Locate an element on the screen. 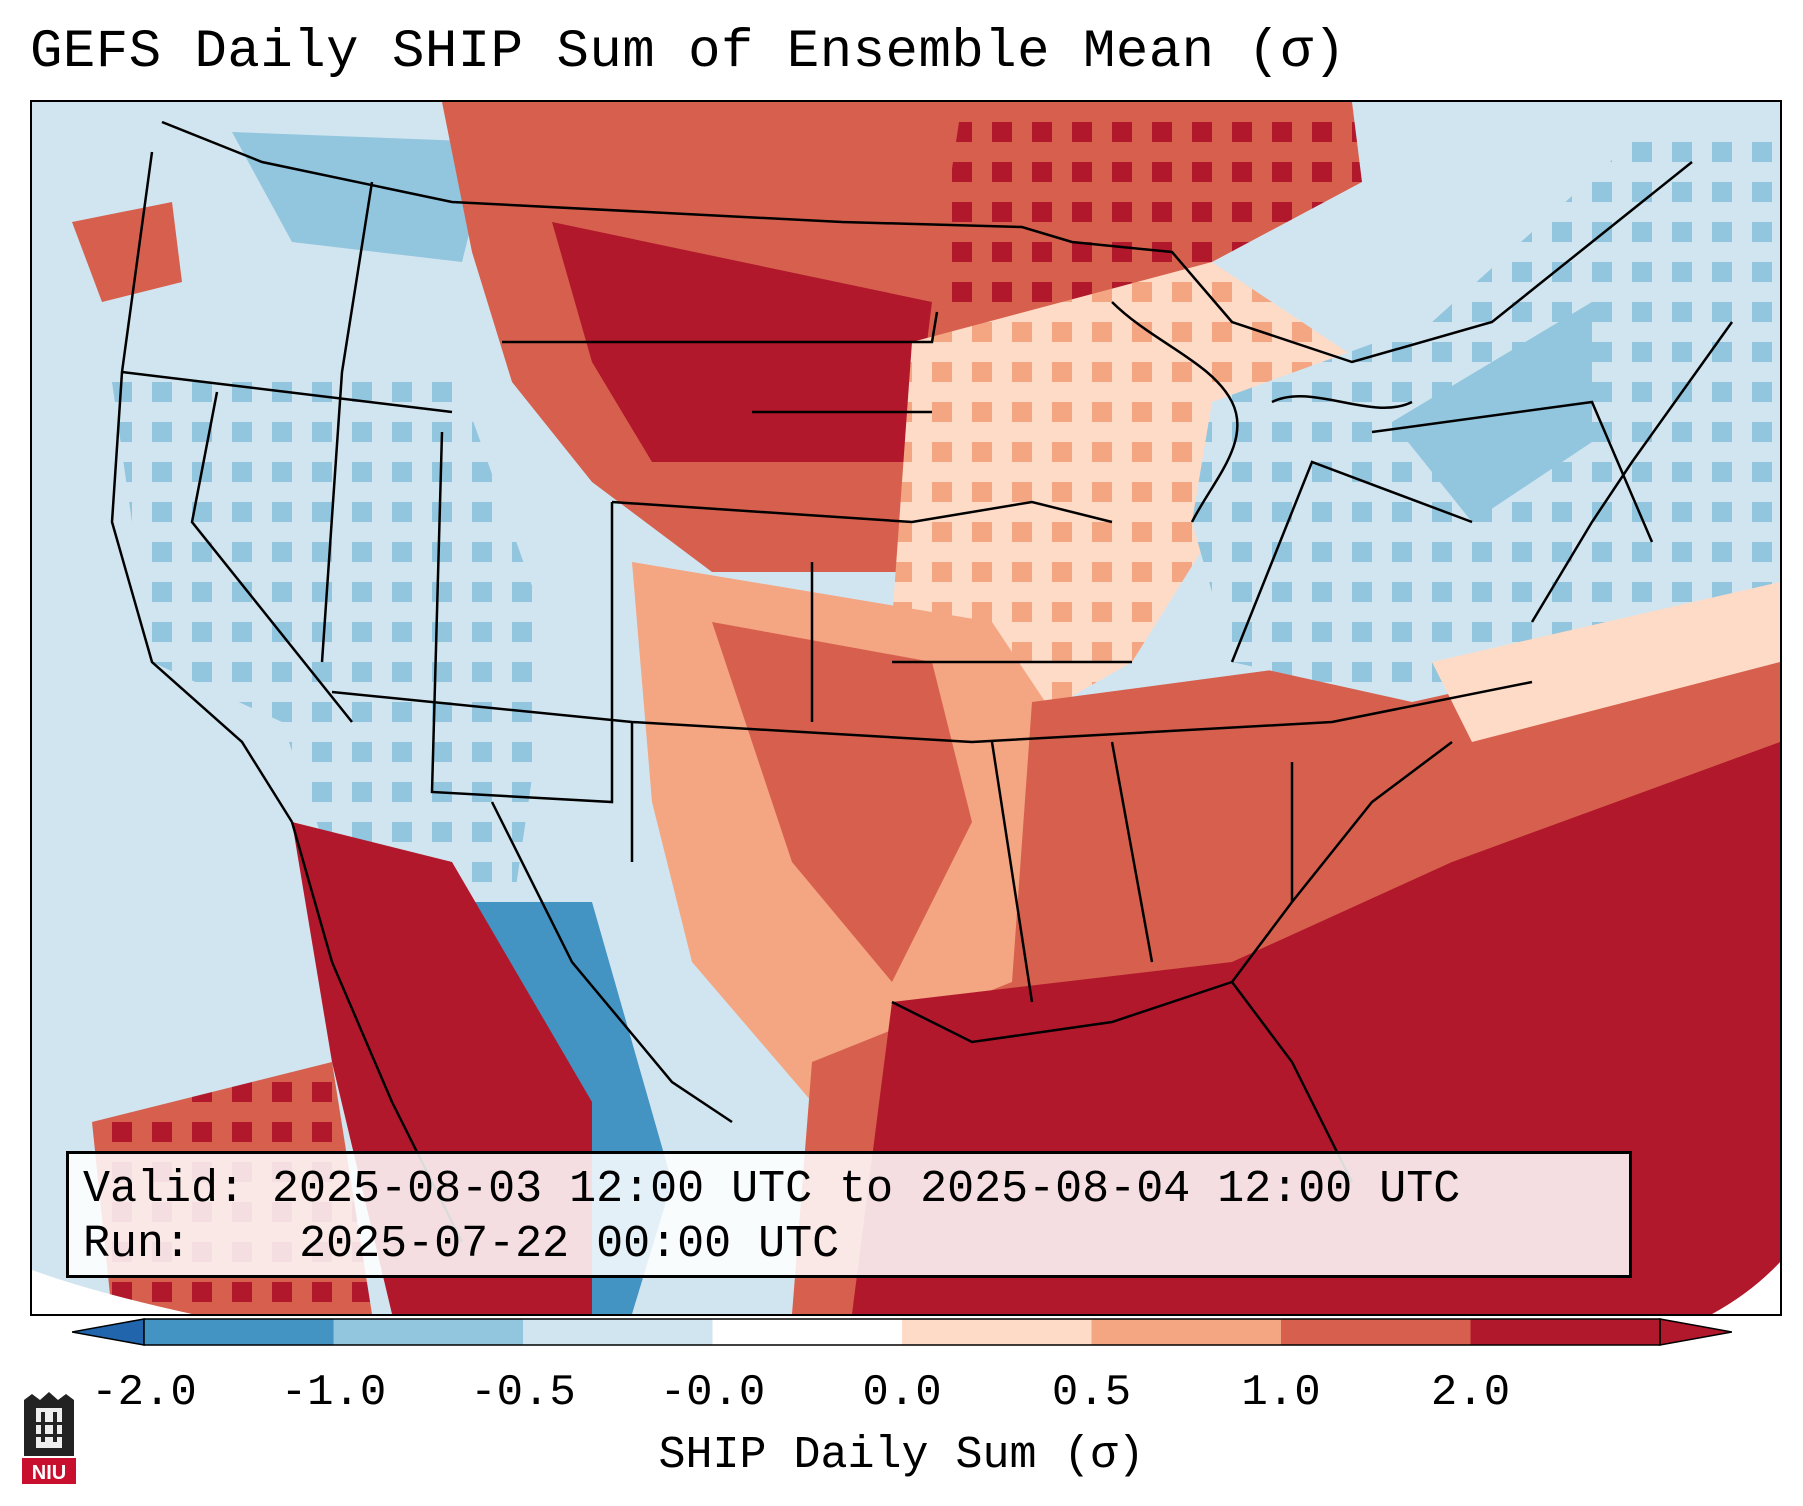  chart-title: GEFS Daily SHIP Sum of Ensemble Mean (σ) is located at coordinates (688, 52).